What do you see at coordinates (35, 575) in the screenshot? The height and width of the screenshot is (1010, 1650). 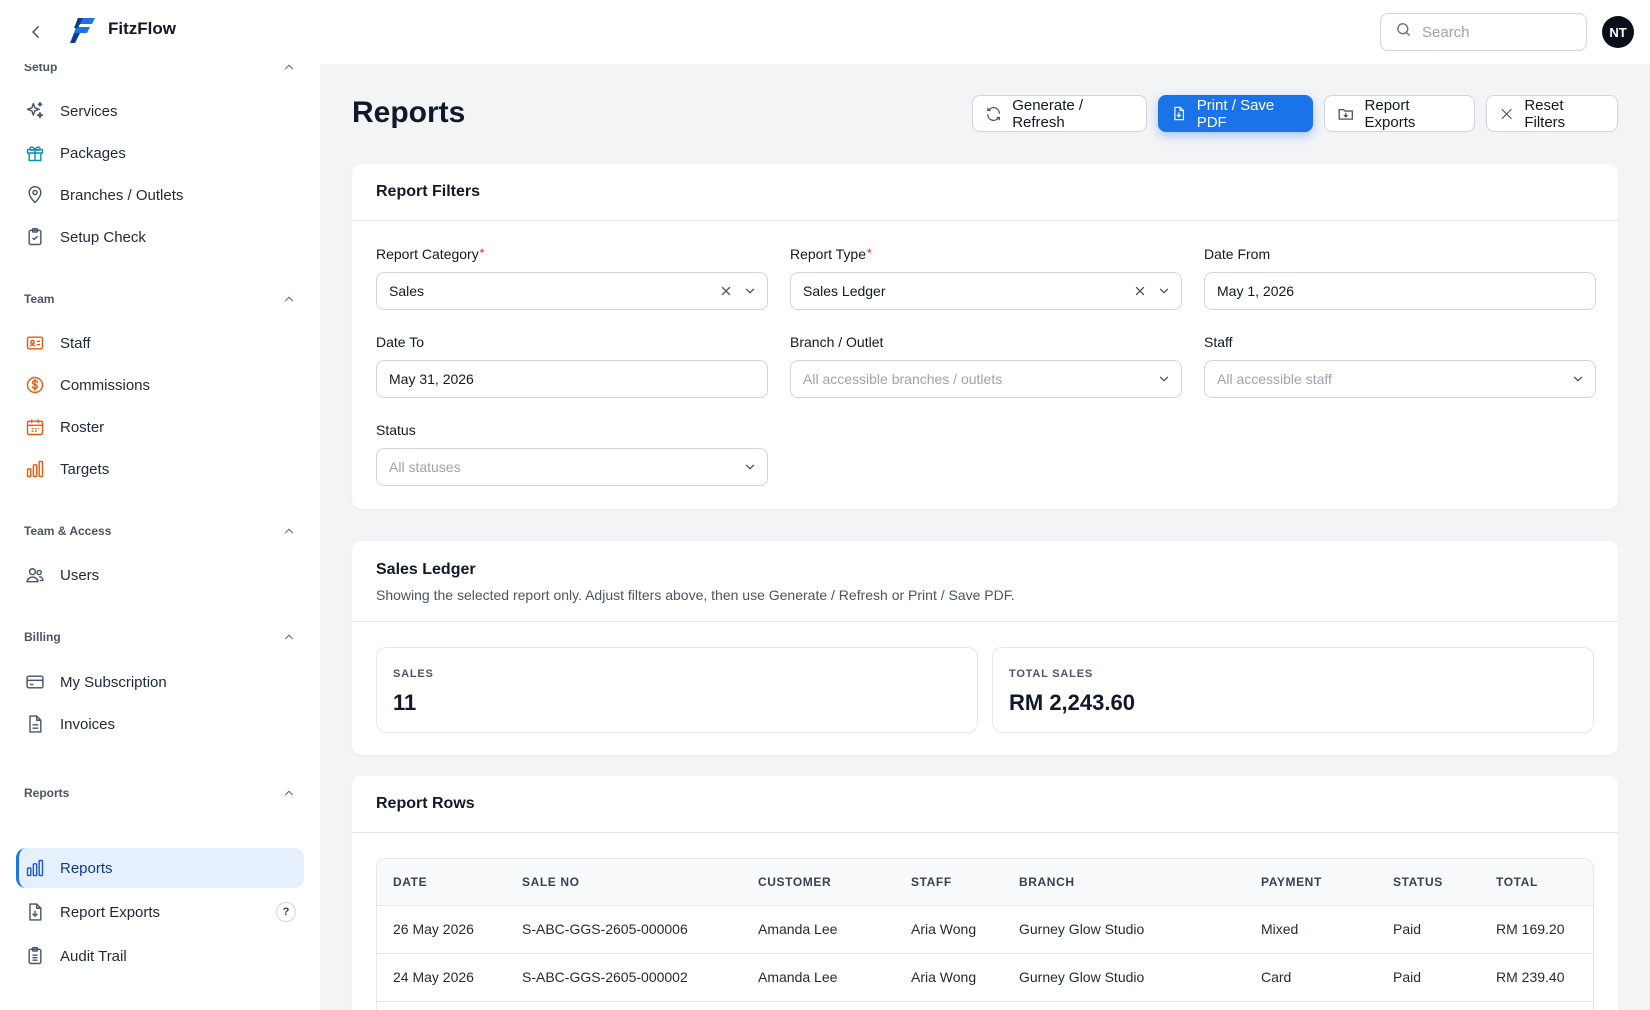 I see `users-icon` at bounding box center [35, 575].